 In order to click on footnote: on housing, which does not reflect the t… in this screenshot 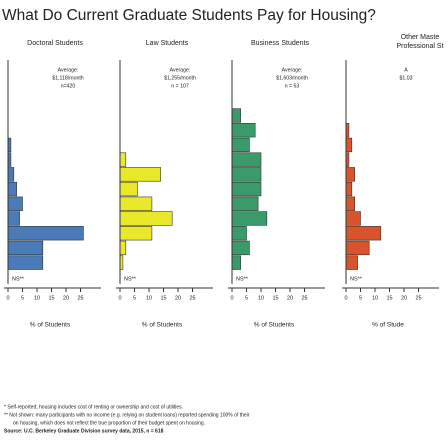, I will do `click(109, 423)`.